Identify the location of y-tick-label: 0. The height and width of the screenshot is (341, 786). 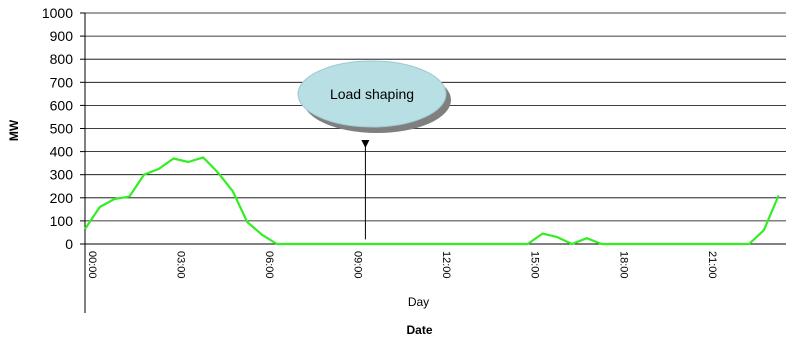
(69, 244).